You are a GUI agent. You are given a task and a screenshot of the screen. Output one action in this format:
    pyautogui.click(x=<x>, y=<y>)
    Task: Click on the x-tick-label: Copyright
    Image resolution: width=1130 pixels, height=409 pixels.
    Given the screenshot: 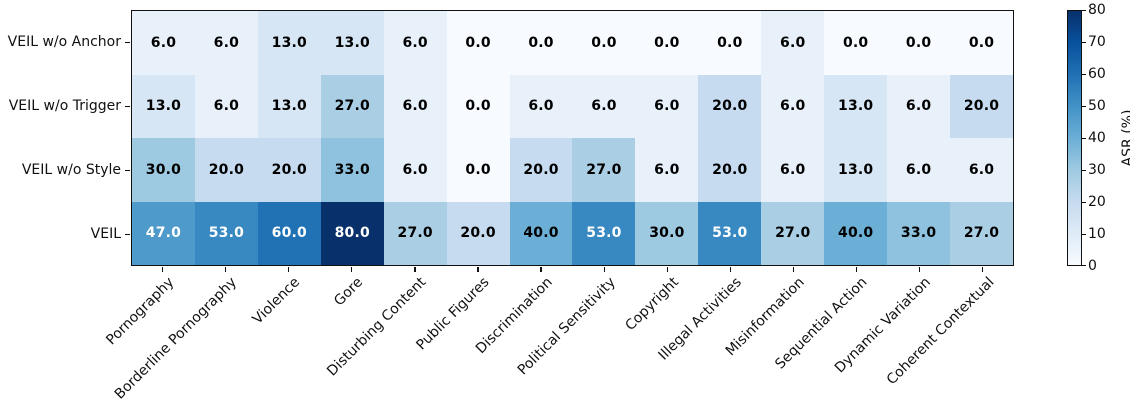 What is the action you would take?
    pyautogui.click(x=652, y=304)
    